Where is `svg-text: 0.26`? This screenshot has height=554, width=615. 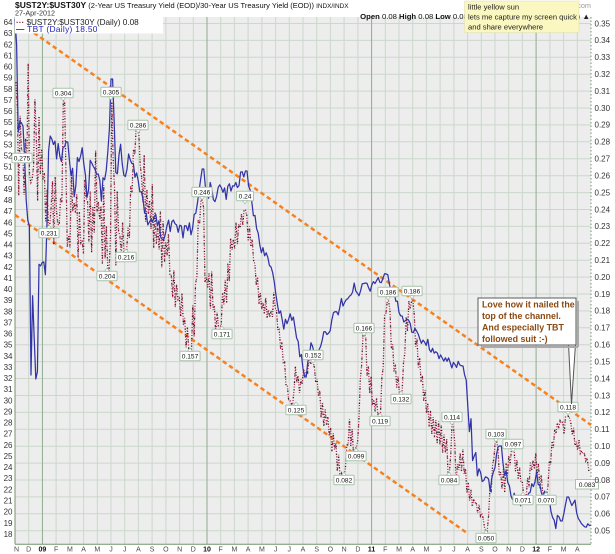
svg-text: 0.26 is located at coordinates (603, 176).